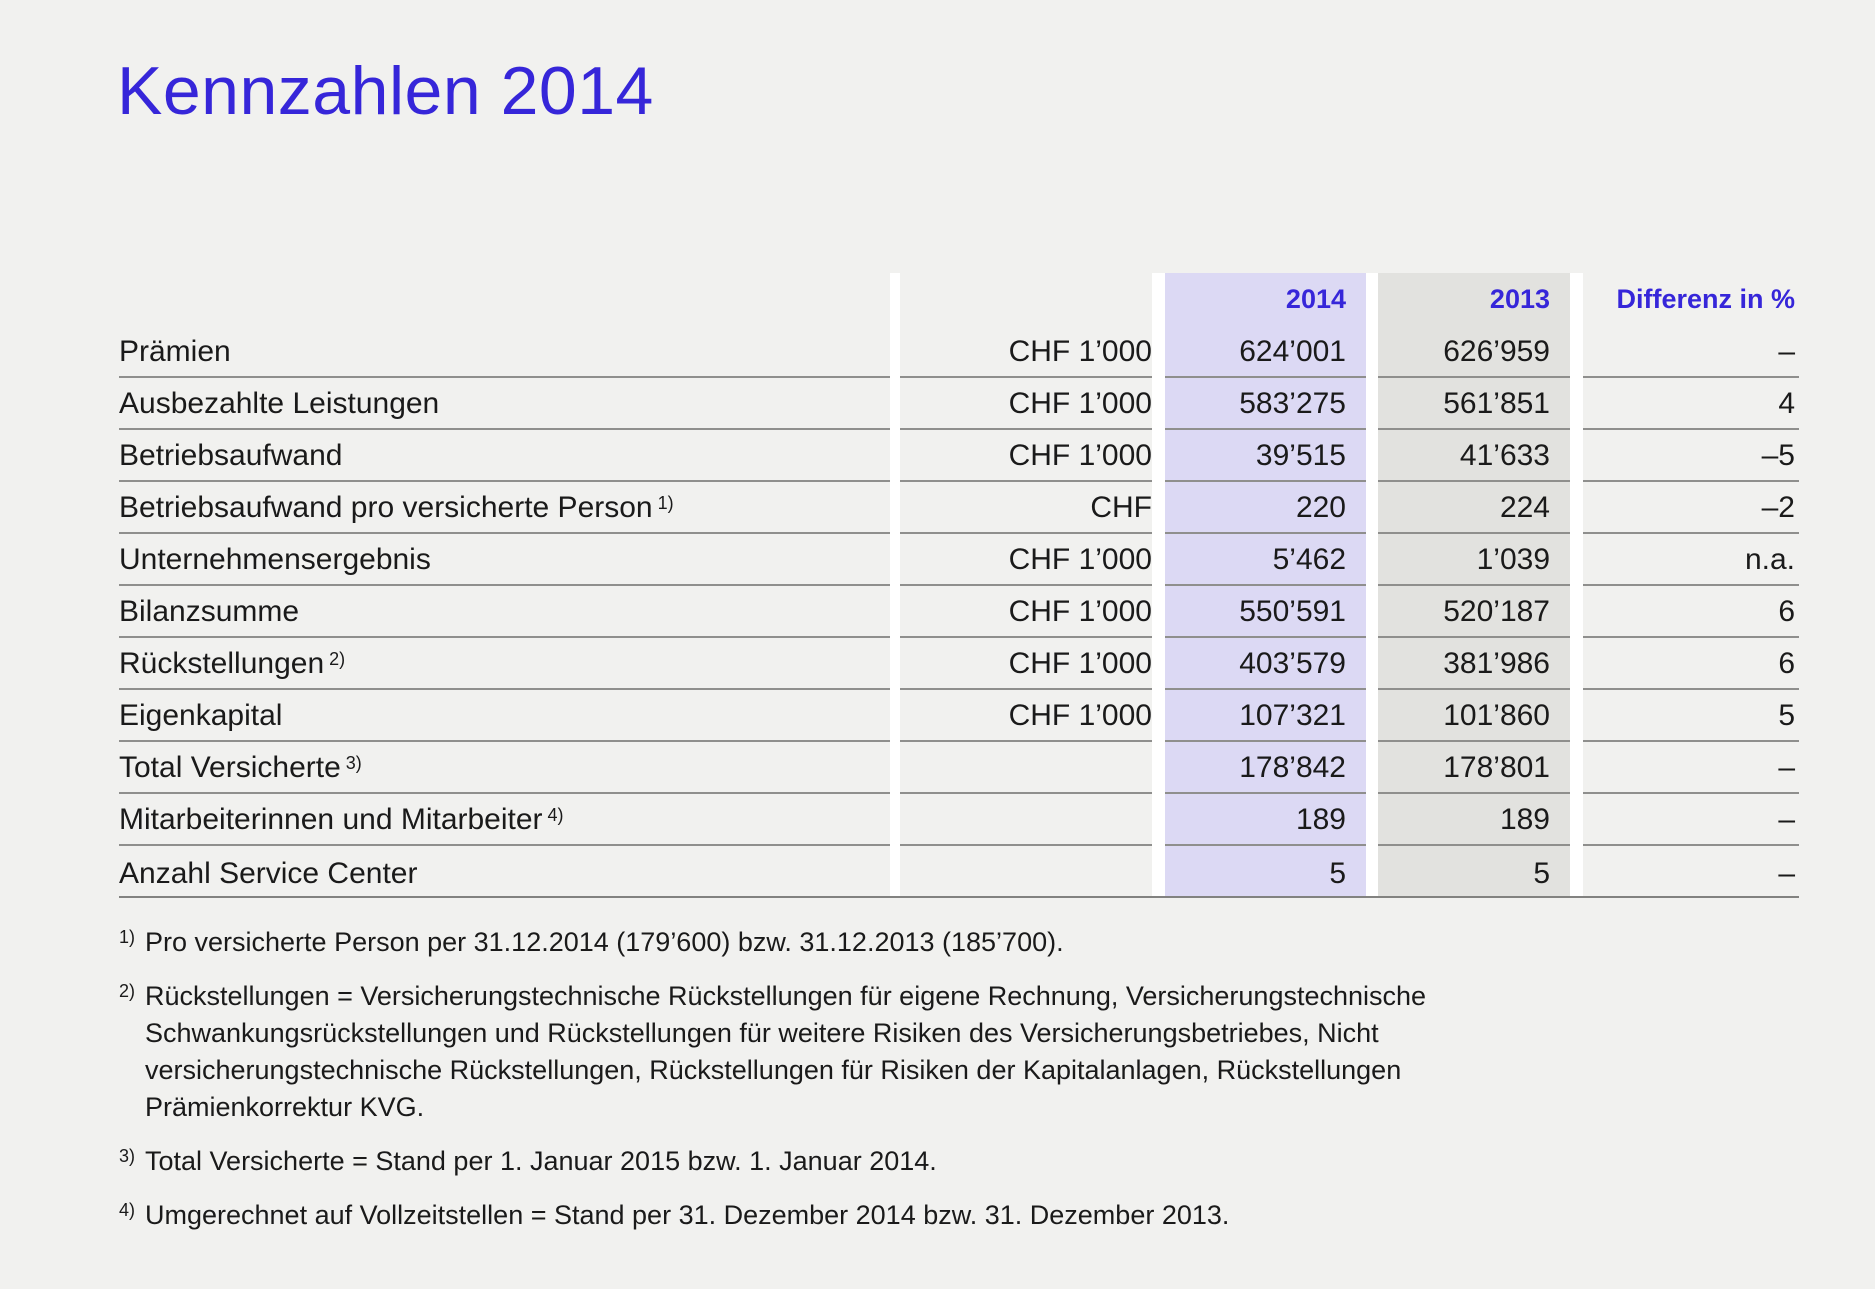 This screenshot has width=1875, height=1289. Describe the element at coordinates (504, 612) in the screenshot. I see `row-label: Bilanzsumme` at that location.